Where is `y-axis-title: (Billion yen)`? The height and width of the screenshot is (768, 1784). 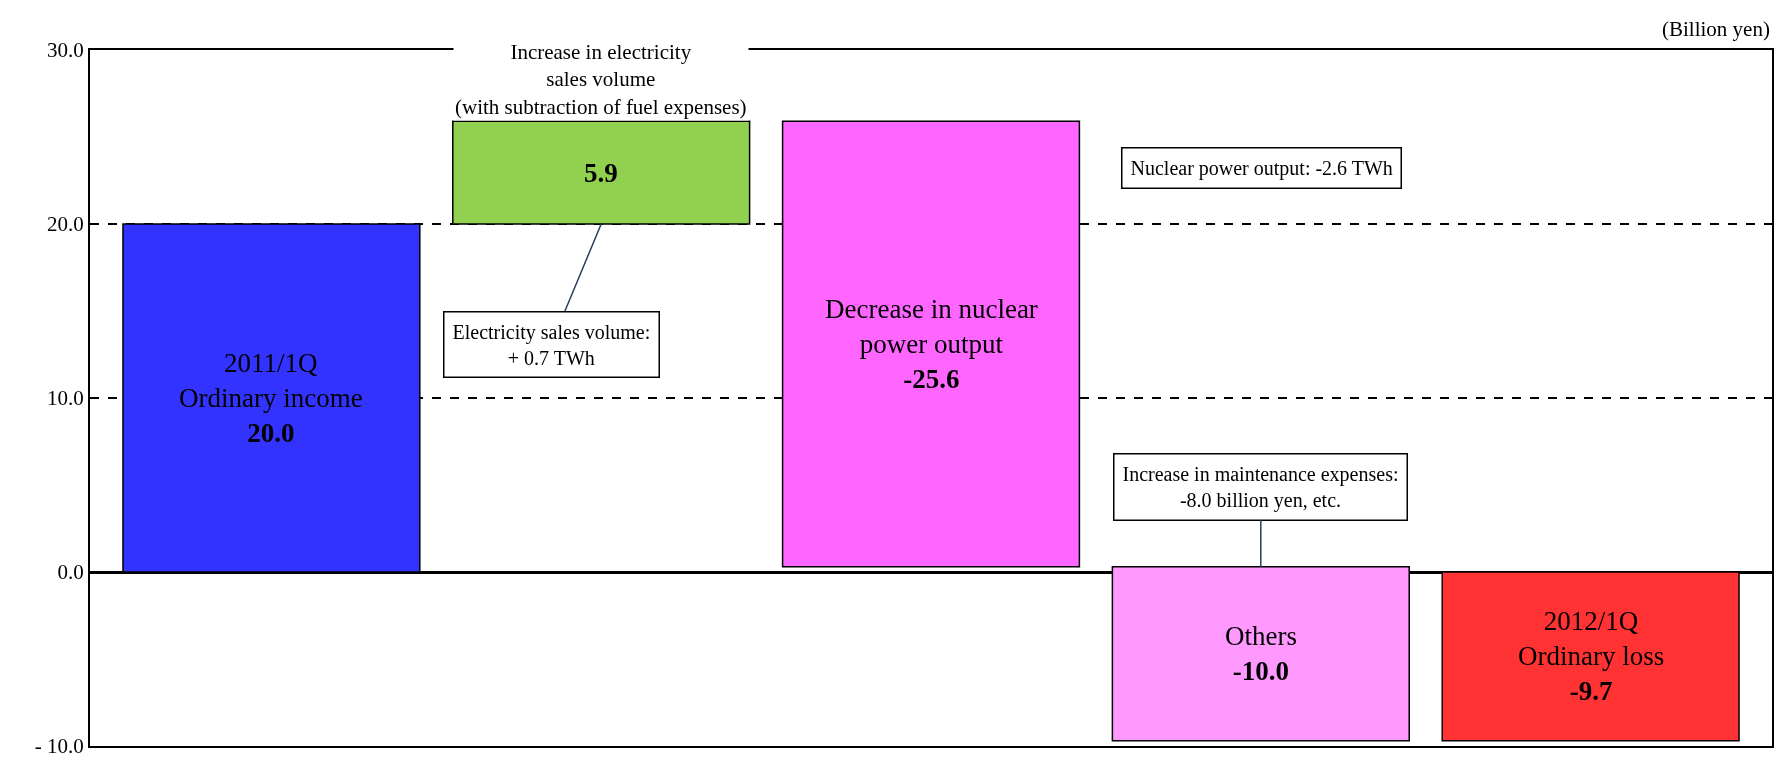
y-axis-title: (Billion yen) is located at coordinates (1716, 29).